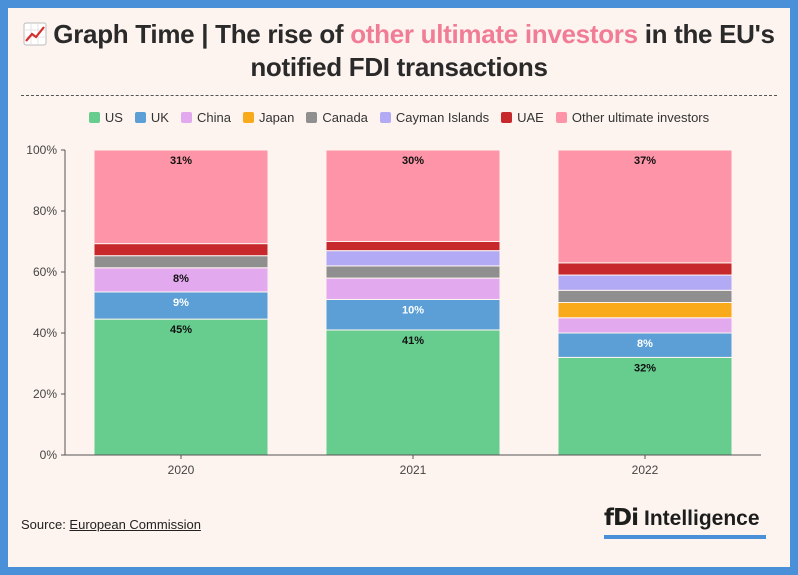 The height and width of the screenshot is (575, 798). I want to click on legend-item: Canada, so click(337, 117).